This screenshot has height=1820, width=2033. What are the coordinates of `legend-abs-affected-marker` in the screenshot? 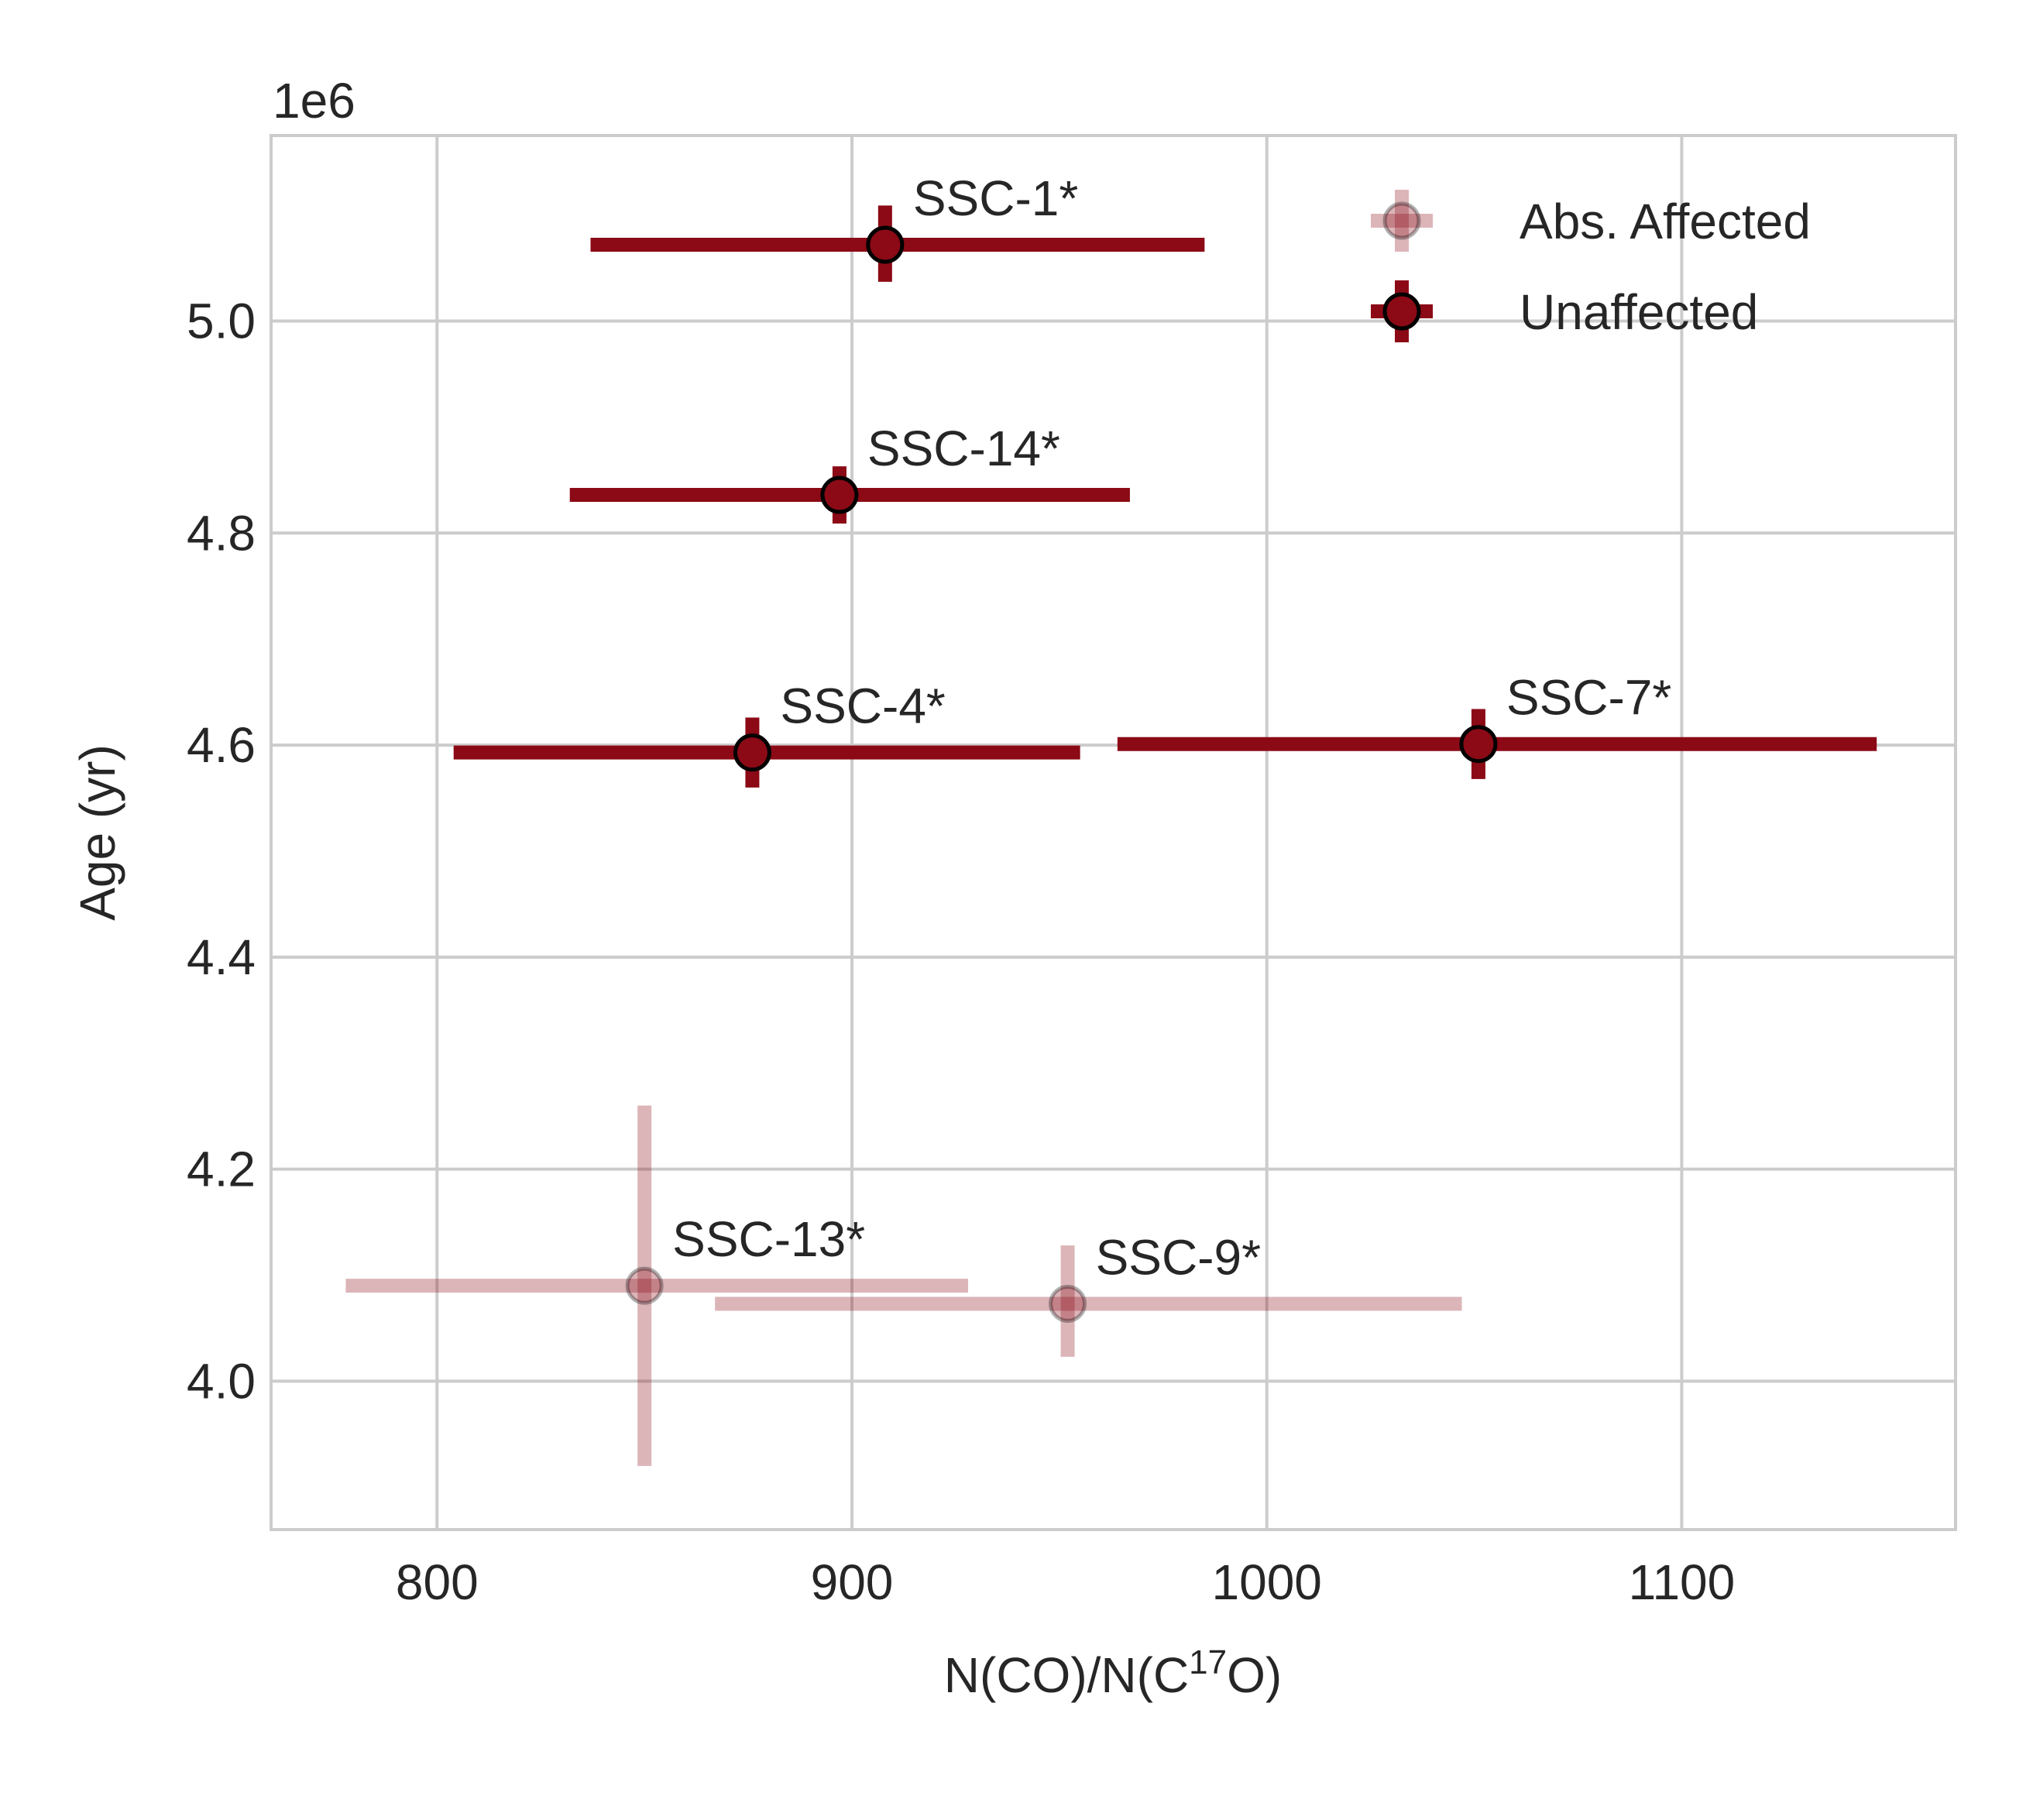 It's located at (1401, 220).